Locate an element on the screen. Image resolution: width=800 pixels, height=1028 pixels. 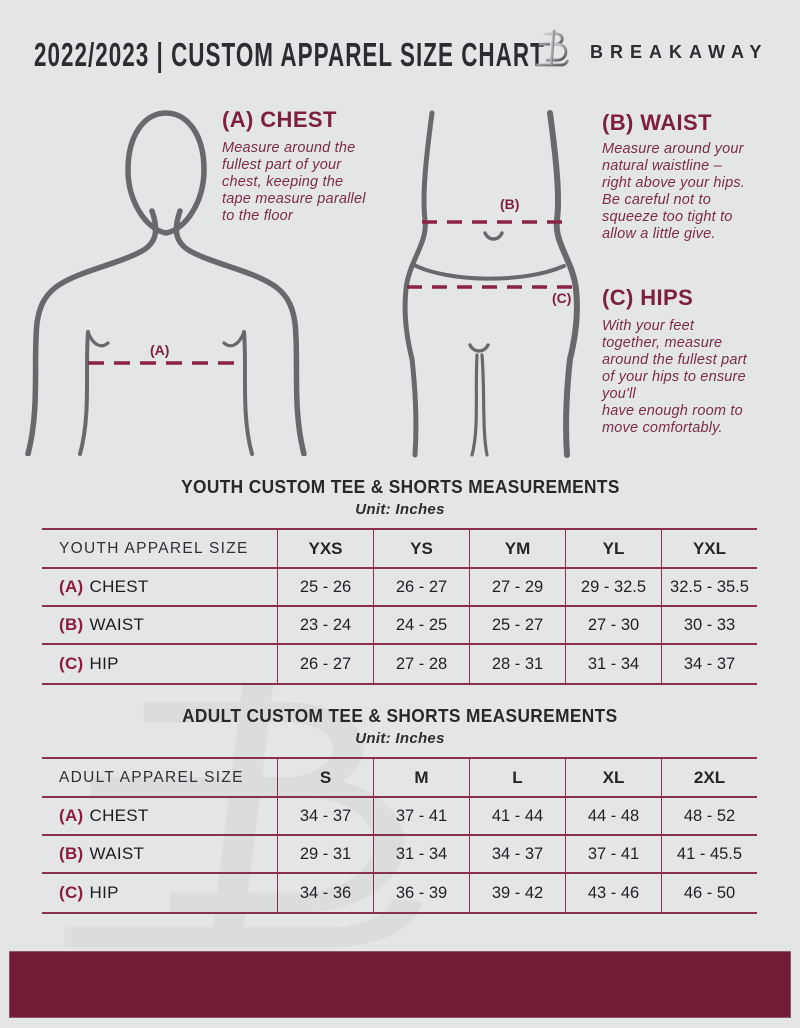
measurement-cell: 43 - 46 is located at coordinates (613, 893).